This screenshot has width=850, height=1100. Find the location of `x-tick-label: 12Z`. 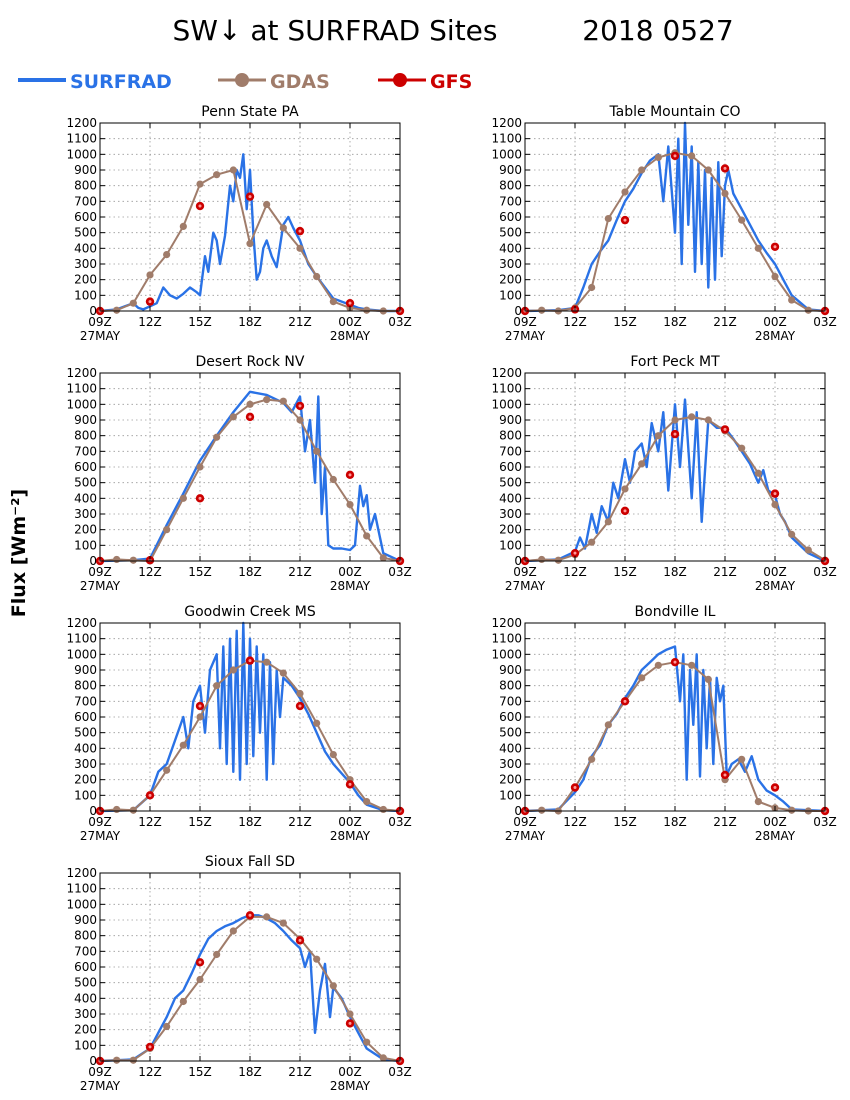

x-tick-label: 12Z is located at coordinates (575, 572).